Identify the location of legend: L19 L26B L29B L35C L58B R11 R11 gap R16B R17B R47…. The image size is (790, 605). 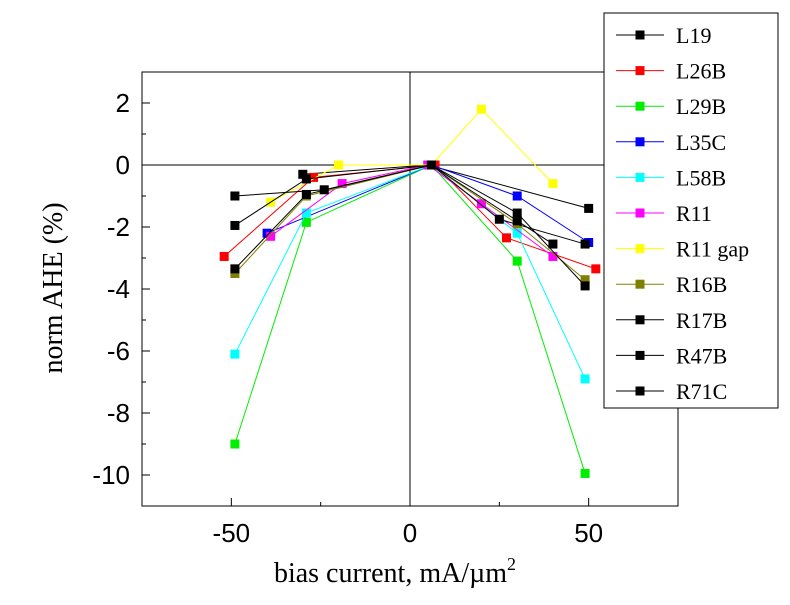
(691, 210).